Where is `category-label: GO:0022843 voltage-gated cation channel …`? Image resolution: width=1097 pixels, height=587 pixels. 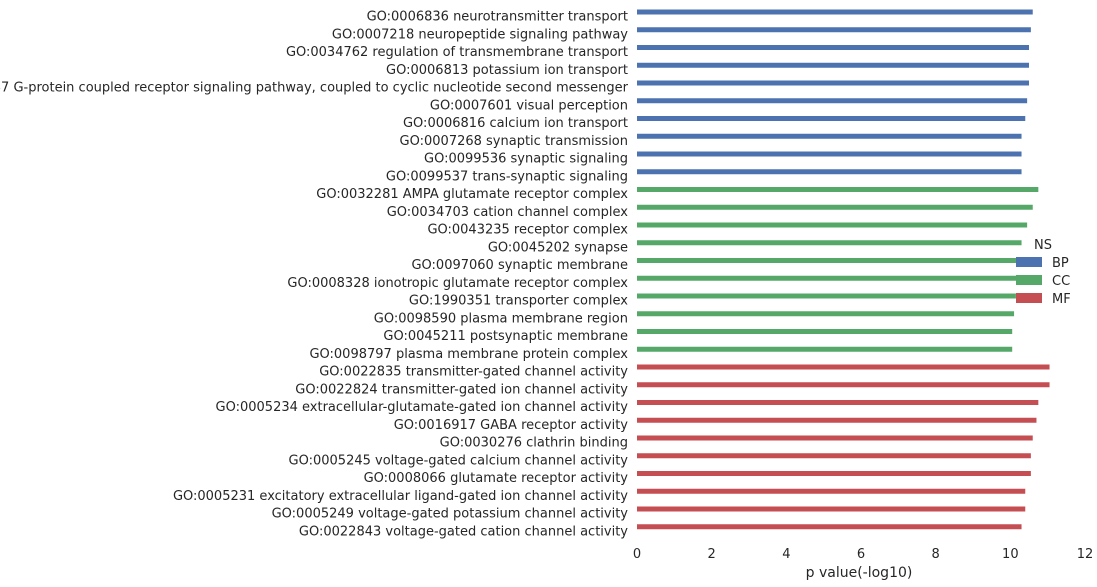 category-label: GO:0022843 voltage-gated cation channel … is located at coordinates (463, 531).